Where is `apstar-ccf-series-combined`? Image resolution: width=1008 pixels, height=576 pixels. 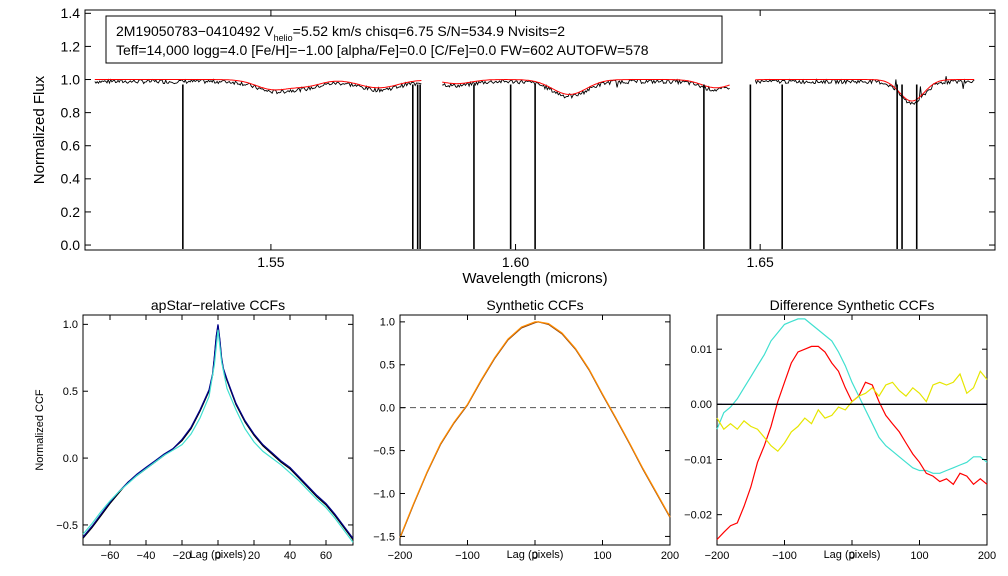 apstar-ccf-series-combined is located at coordinates (218, 436).